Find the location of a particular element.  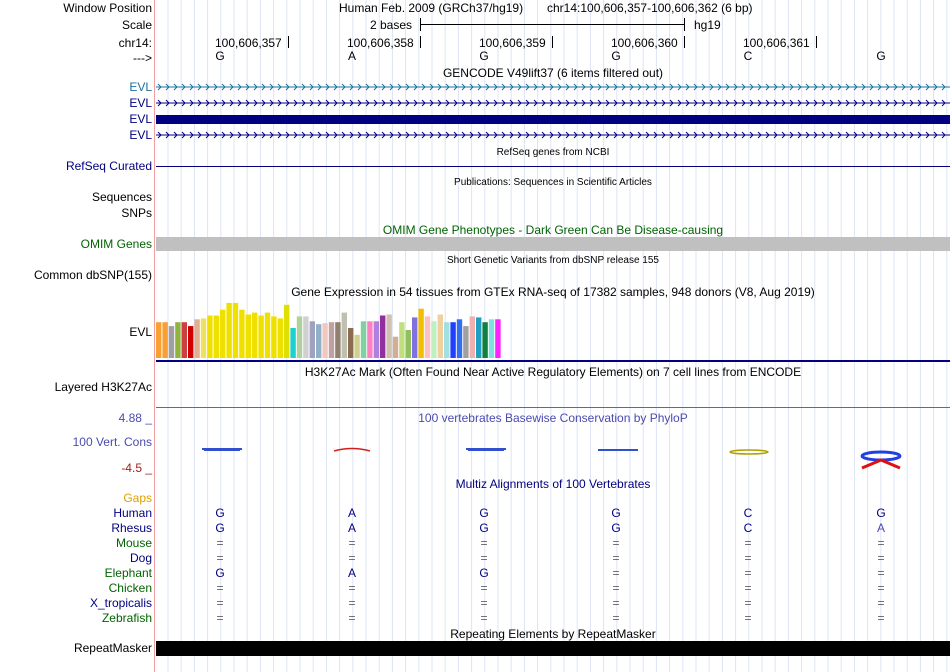

gtex-label: EVL is located at coordinates (140, 332).